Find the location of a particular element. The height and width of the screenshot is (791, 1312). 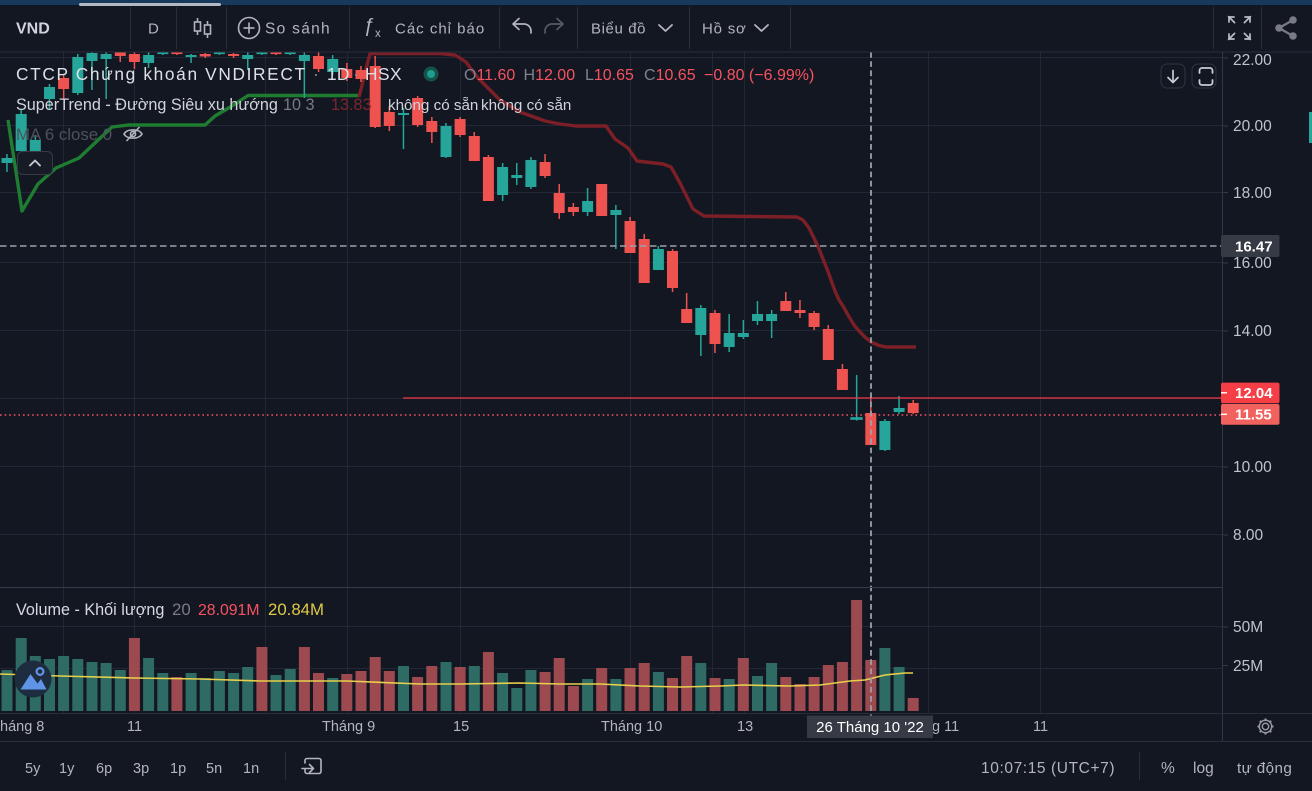

svg-text: So sánh is located at coordinates (298, 29).